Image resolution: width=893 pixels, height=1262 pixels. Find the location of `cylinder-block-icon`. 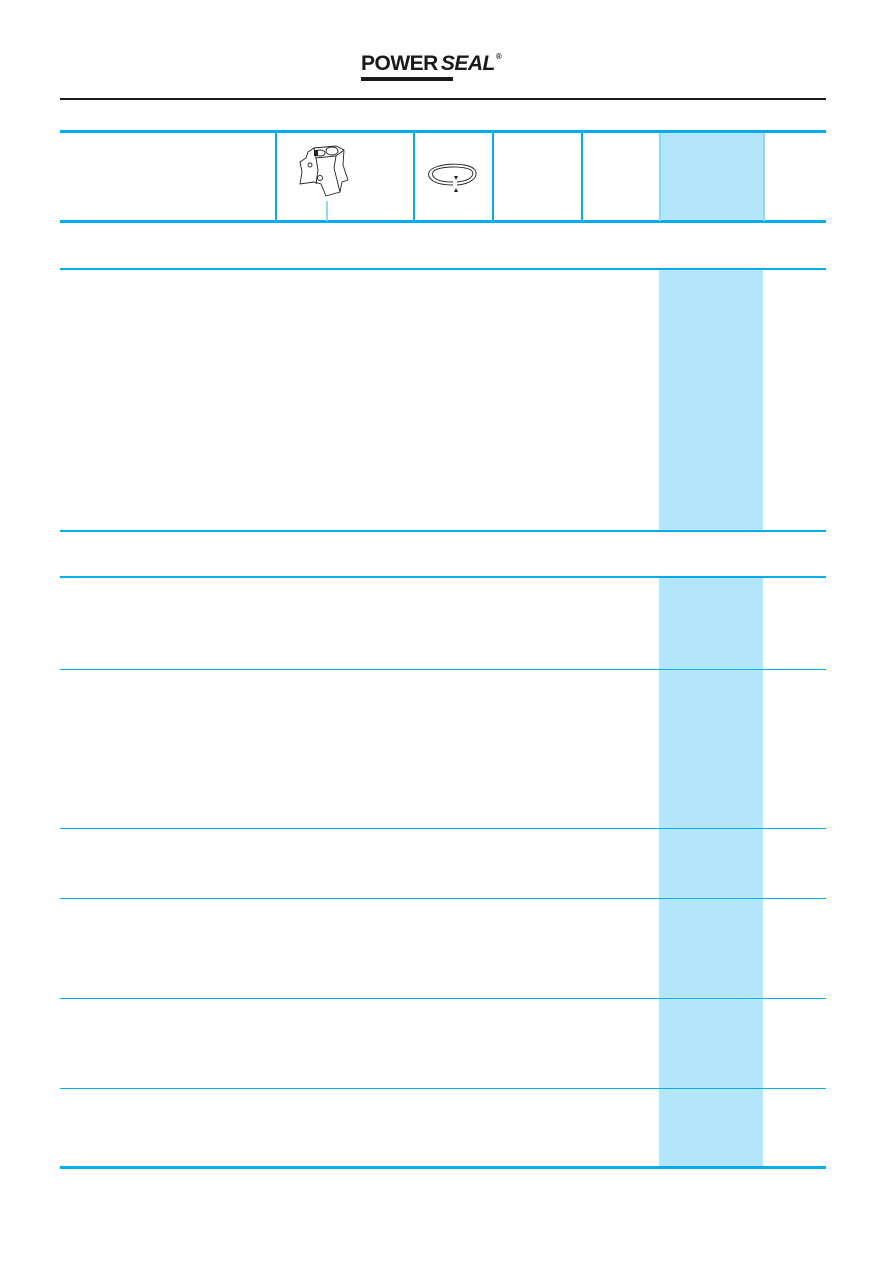

cylinder-block-icon is located at coordinates (324, 171).